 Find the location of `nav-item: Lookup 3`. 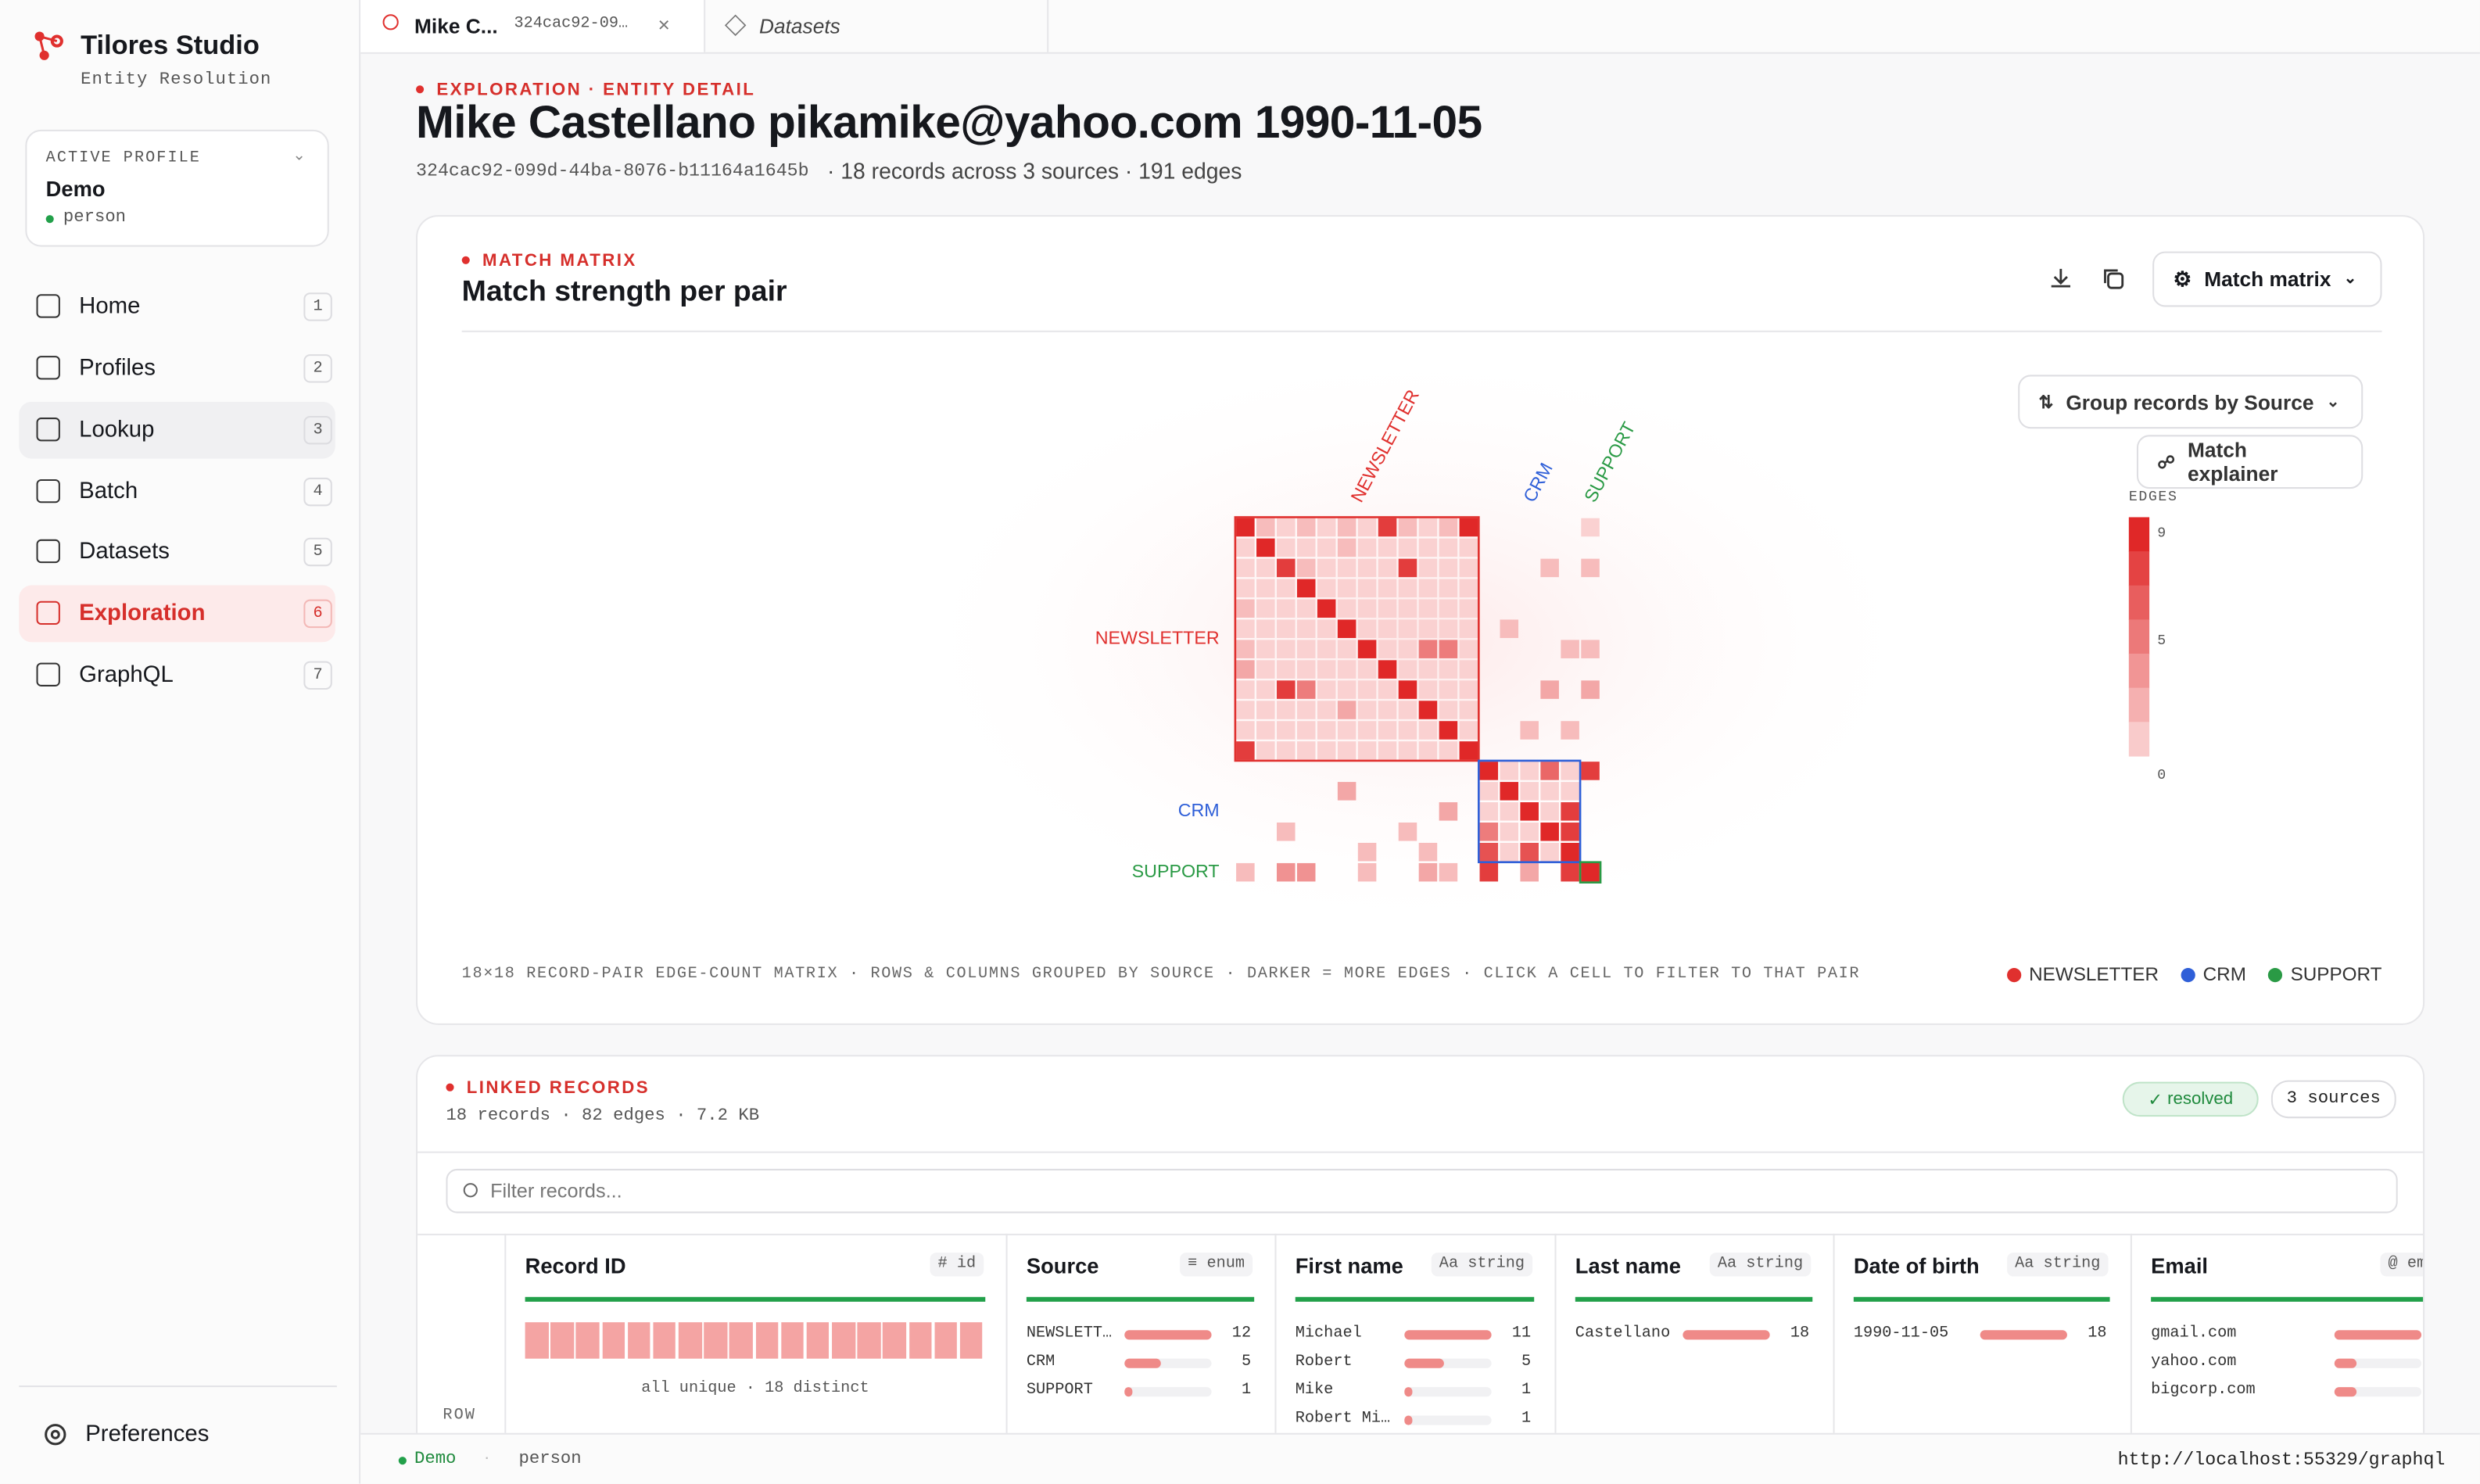

nav-item: Lookup 3 is located at coordinates (177, 430).